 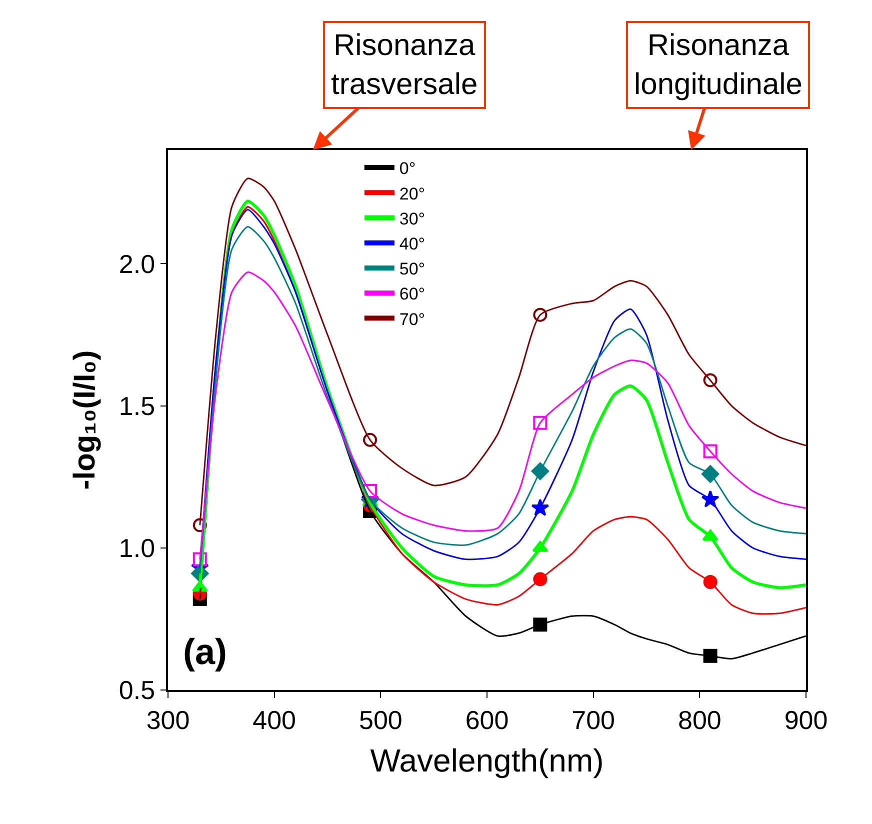 What do you see at coordinates (137, 405) in the screenshot?
I see `y-tick-label: 1.5` at bounding box center [137, 405].